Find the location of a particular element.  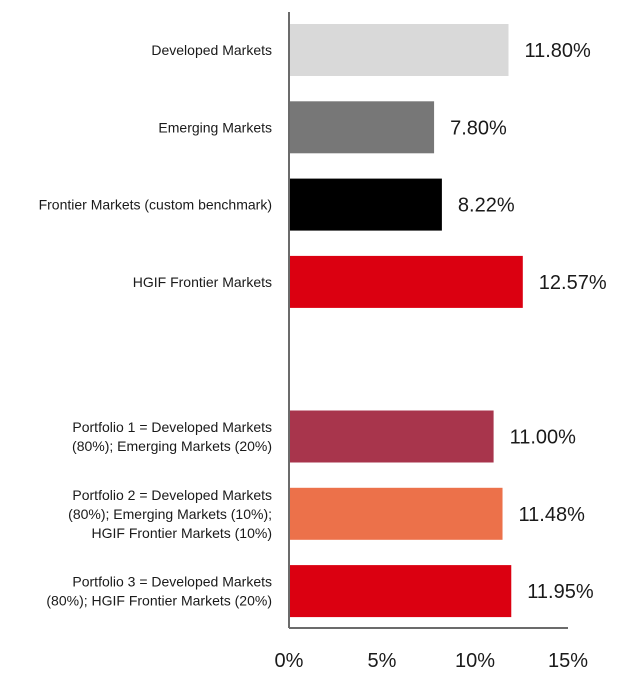

value-label-6: 11.48% is located at coordinates (552, 515).